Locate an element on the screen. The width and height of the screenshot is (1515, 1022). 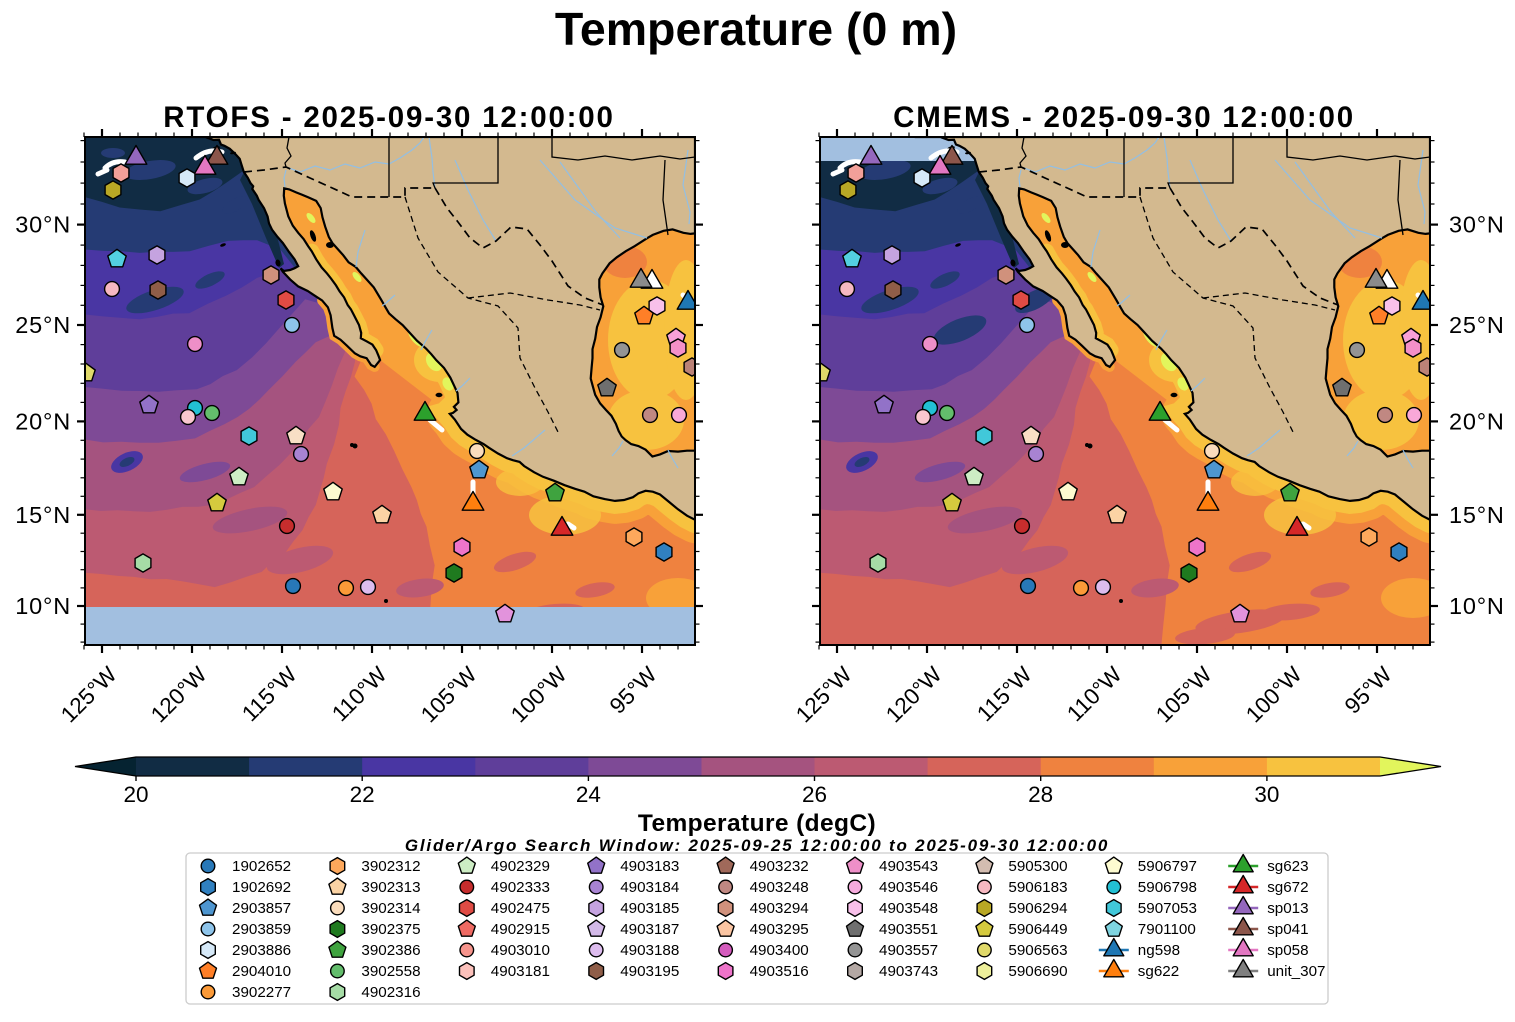
svg-text: 4903184 is located at coordinates (649, 887).